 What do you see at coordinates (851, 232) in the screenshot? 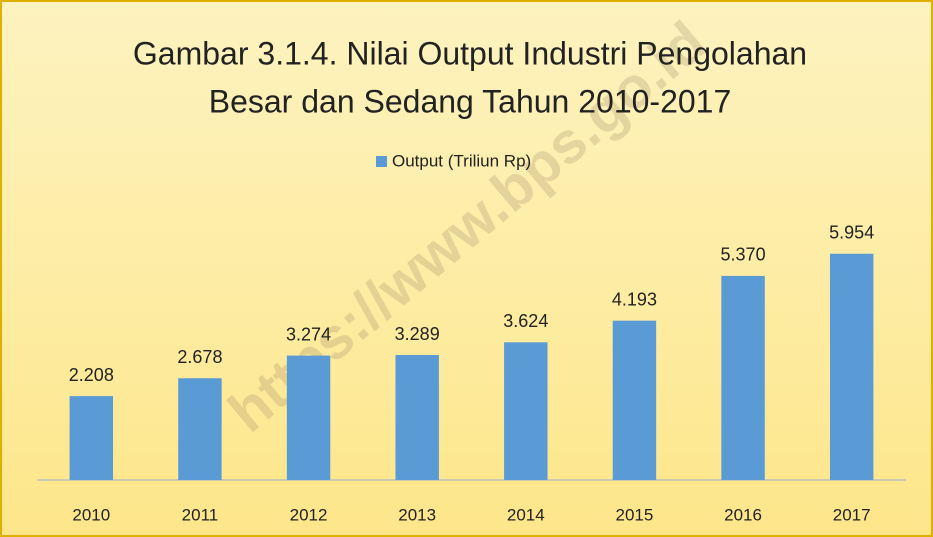
I see `data-label: 5.954` at bounding box center [851, 232].